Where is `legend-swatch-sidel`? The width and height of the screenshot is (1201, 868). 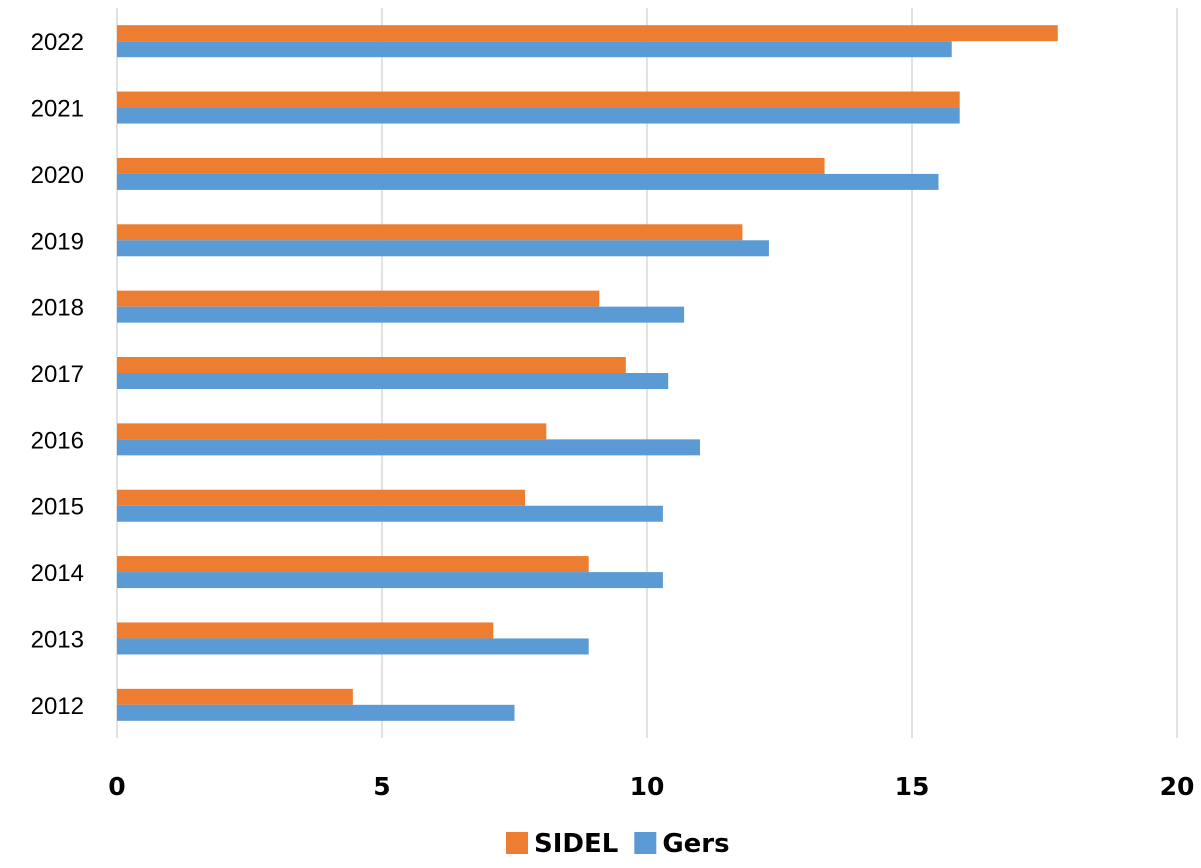
legend-swatch-sidel is located at coordinates (517, 843).